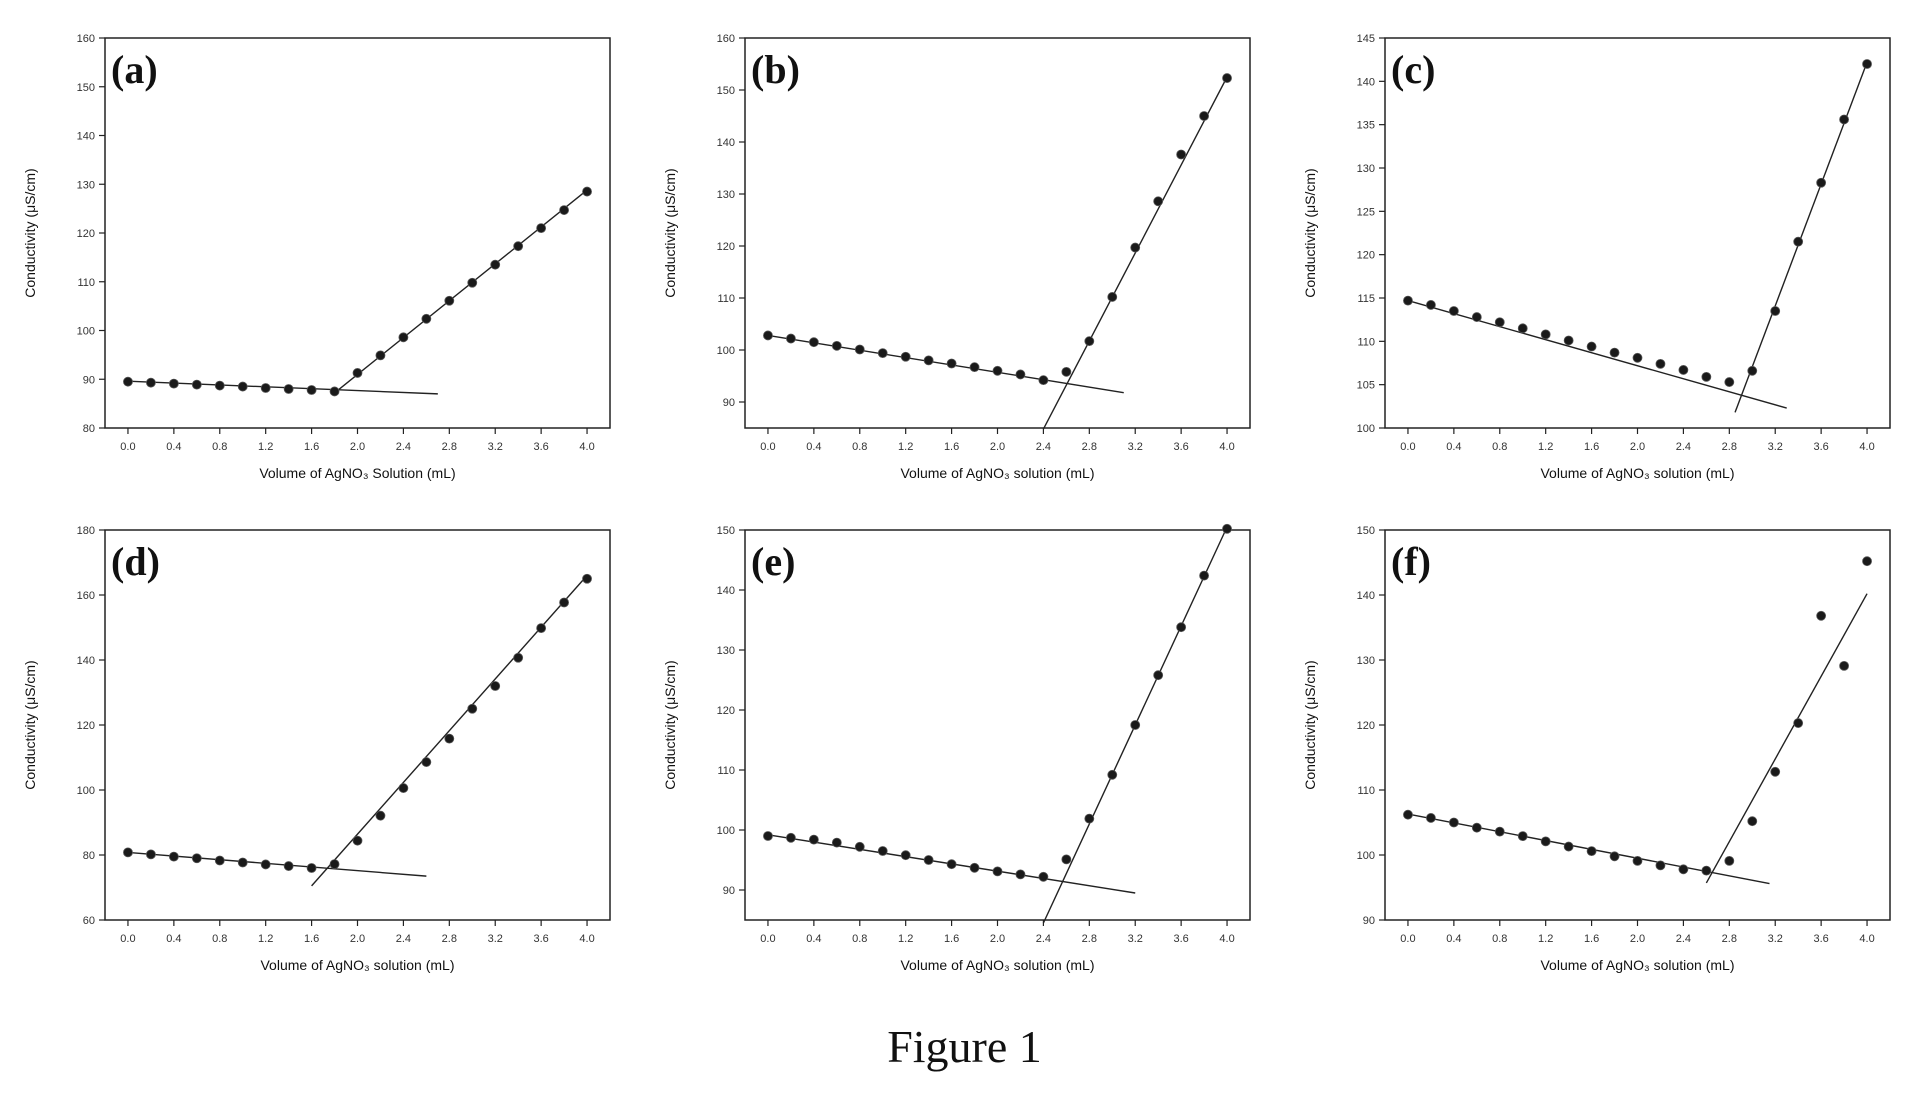 This screenshot has height=1097, width=1929. What do you see at coordinates (89, 856) in the screenshot?
I see `y-tick-label: 80` at bounding box center [89, 856].